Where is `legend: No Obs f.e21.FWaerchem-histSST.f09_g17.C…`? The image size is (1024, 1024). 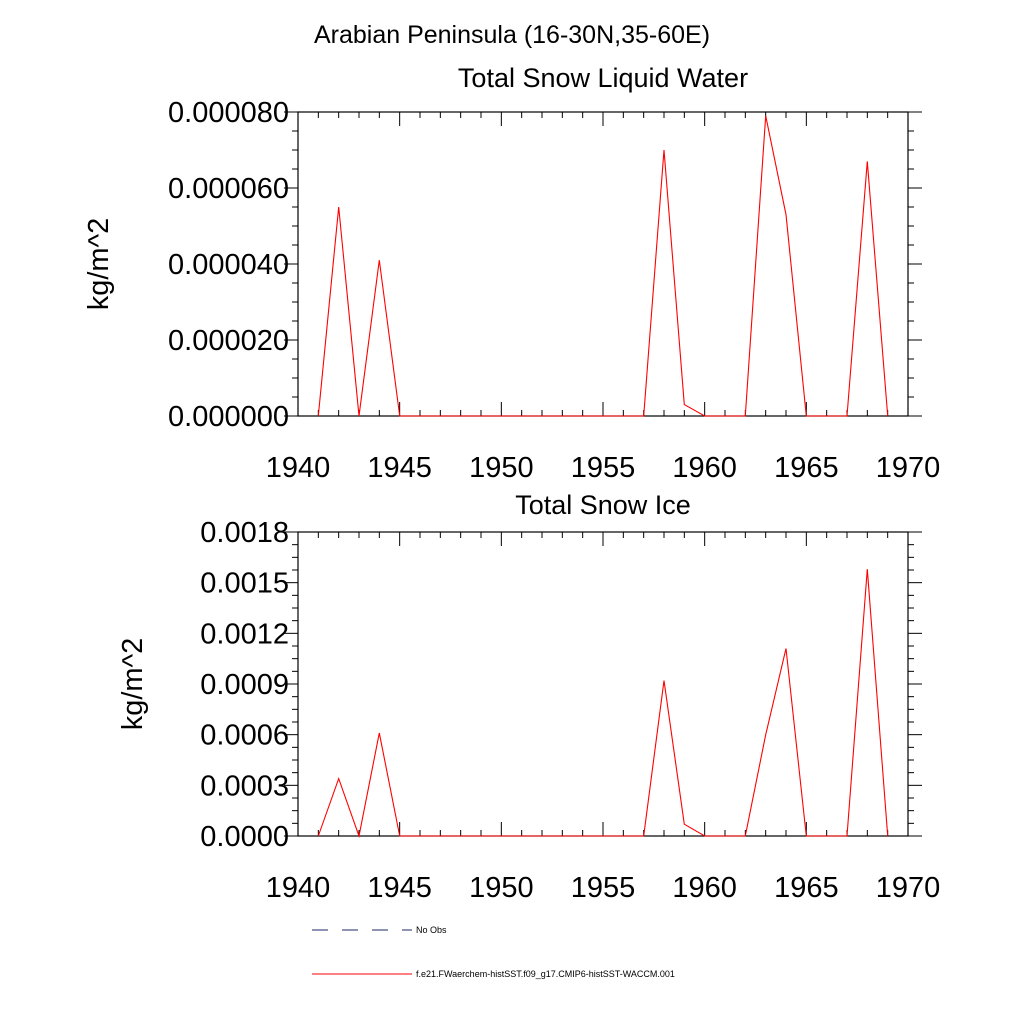
legend: No Obs f.e21.FWaerchem-histSST.f09_g17.C… is located at coordinates (493, 952).